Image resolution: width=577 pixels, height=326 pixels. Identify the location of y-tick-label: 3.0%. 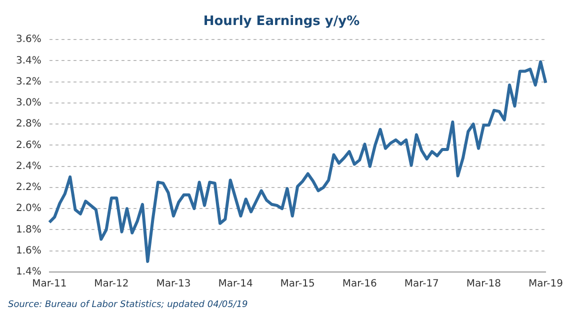
(29, 103).